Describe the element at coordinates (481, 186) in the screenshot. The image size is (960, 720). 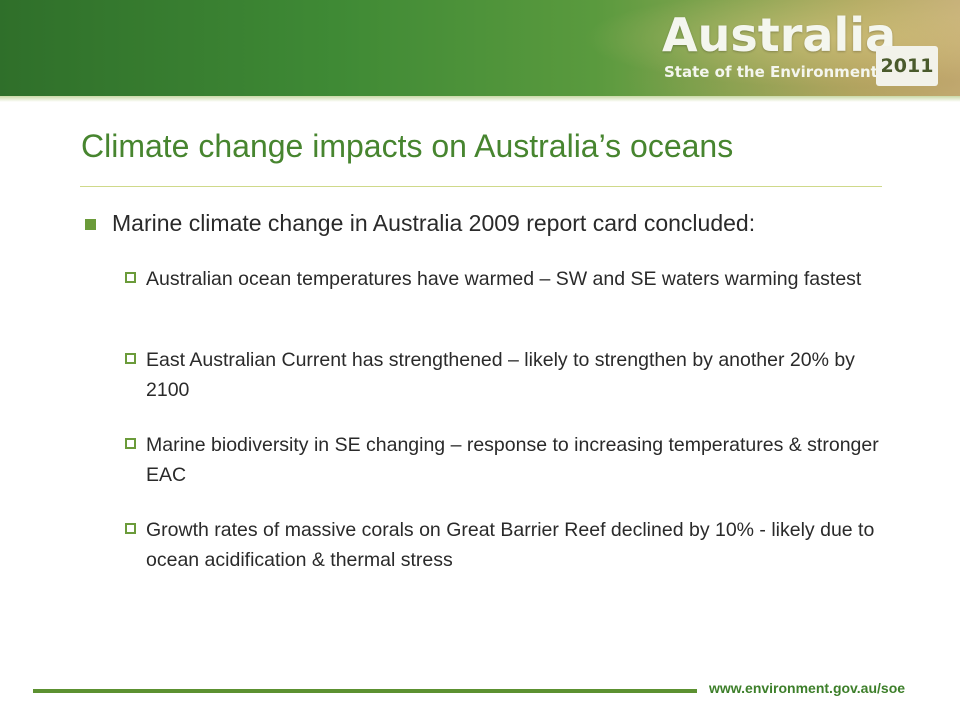
I see `title-divider` at that location.